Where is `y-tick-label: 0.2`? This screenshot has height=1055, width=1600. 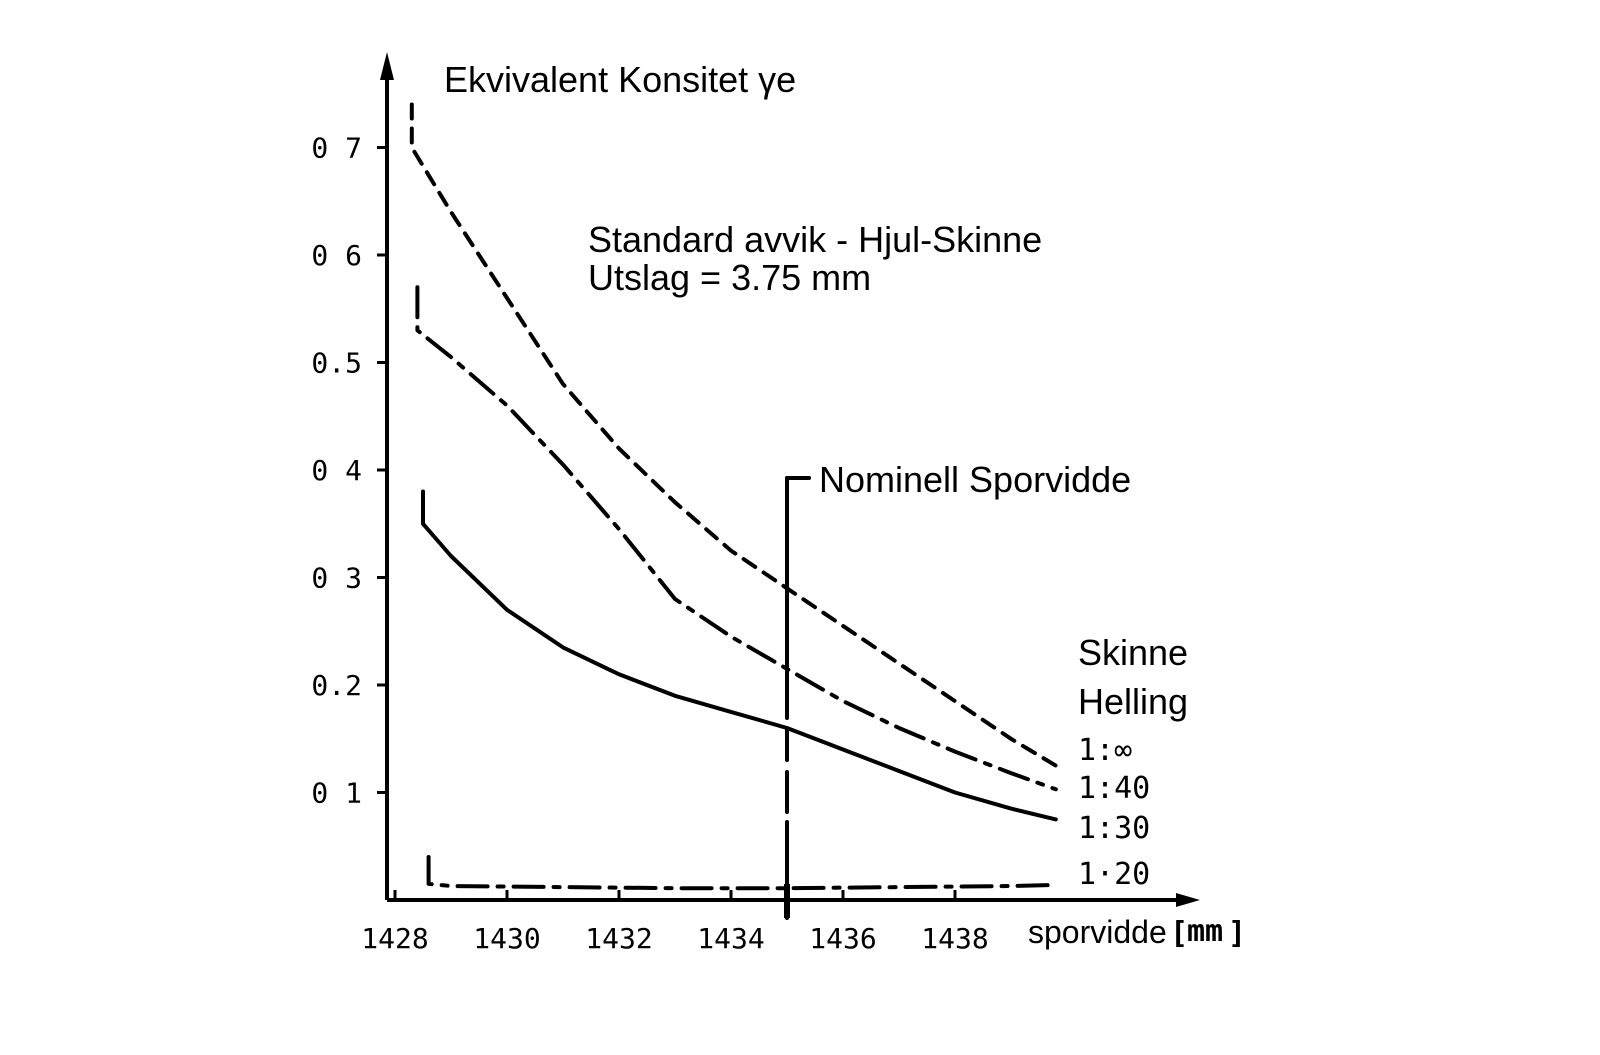 y-tick-label: 0.2 is located at coordinates (336, 685).